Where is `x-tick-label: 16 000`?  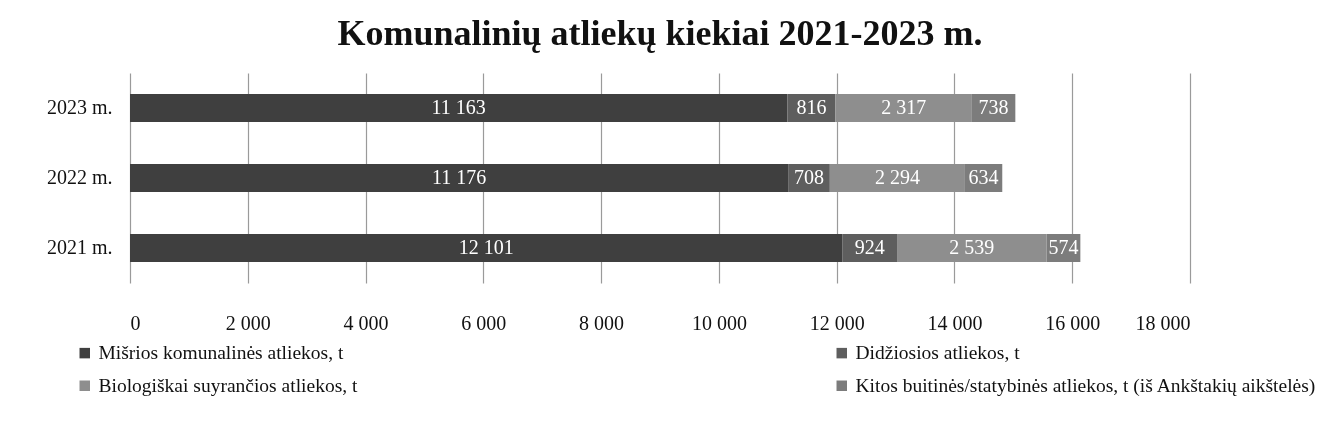
x-tick-label: 16 000 is located at coordinates (1073, 322).